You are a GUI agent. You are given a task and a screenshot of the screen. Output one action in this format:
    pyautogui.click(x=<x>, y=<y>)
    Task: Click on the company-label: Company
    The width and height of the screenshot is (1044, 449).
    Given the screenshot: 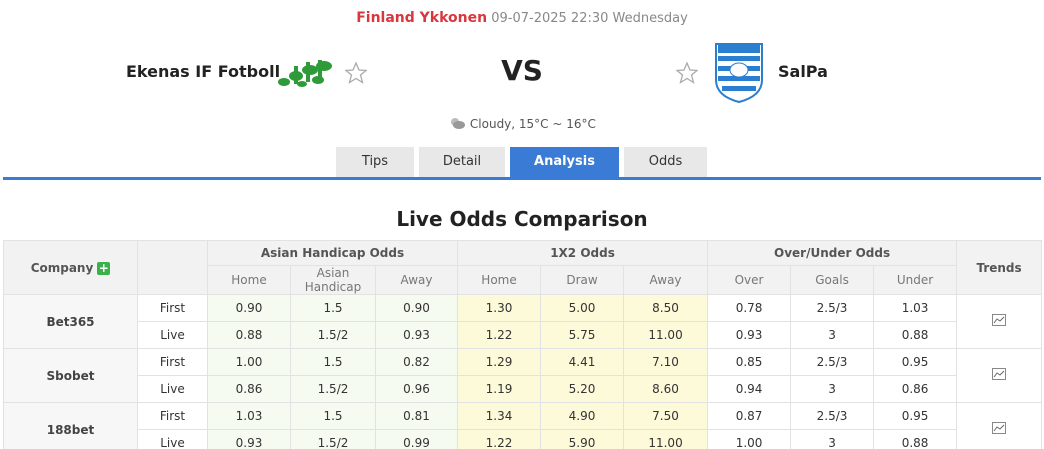 What is the action you would take?
    pyautogui.click(x=62, y=267)
    